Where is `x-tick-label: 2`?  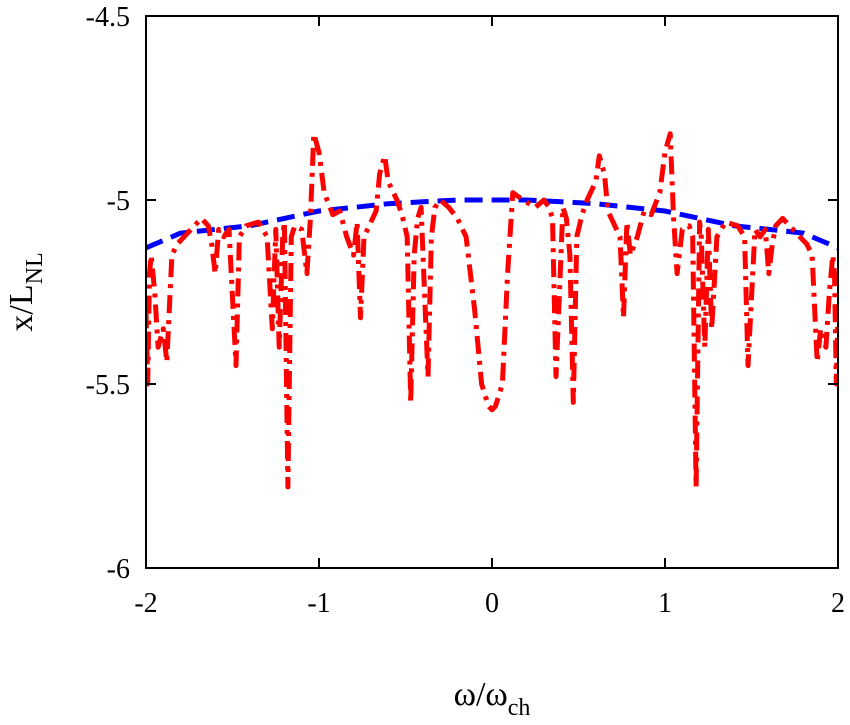
x-tick-label: 2 is located at coordinates (838, 603).